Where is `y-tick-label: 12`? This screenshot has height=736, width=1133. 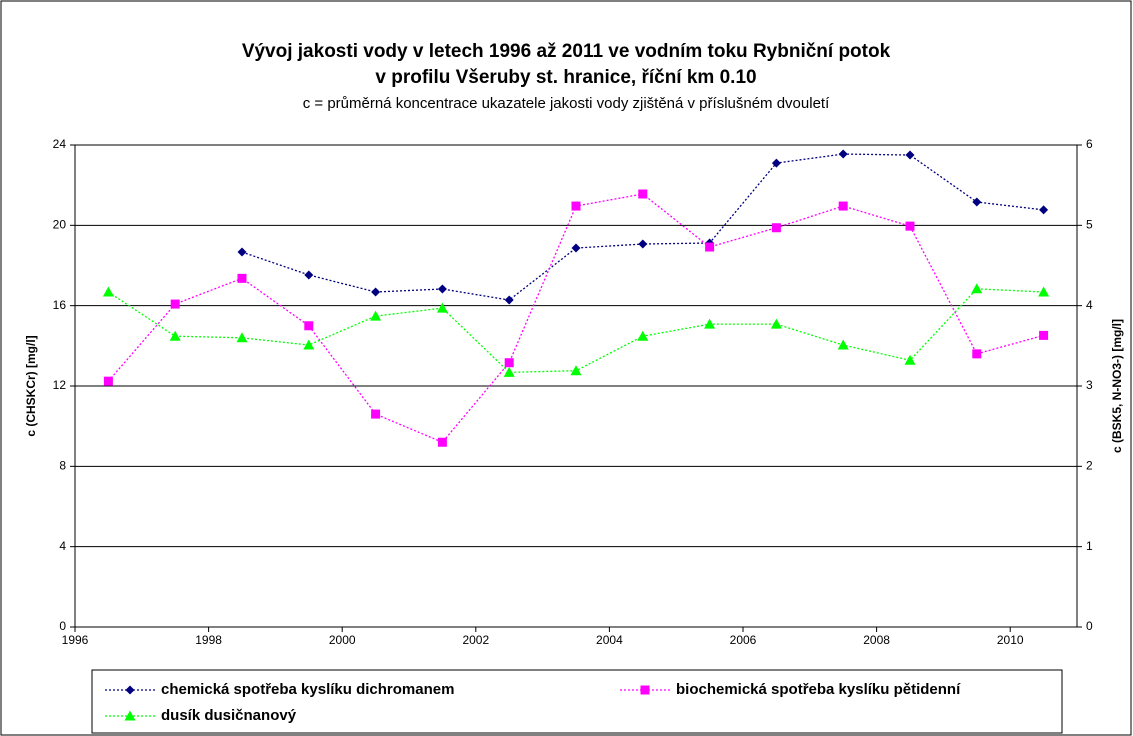
y-tick-label: 12 is located at coordinates (60, 385).